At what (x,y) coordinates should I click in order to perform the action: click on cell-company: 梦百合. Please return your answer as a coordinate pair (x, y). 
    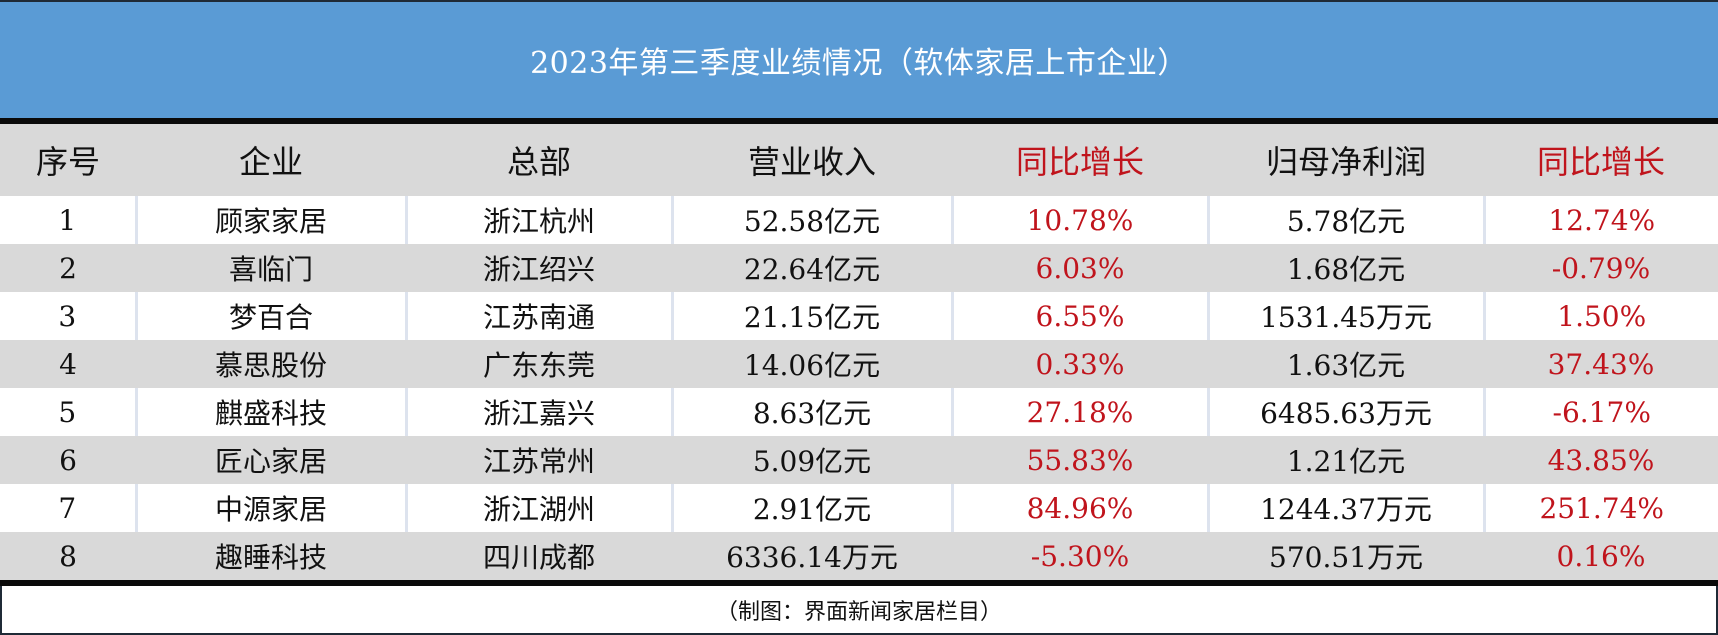
    Looking at the image, I should click on (270, 316).